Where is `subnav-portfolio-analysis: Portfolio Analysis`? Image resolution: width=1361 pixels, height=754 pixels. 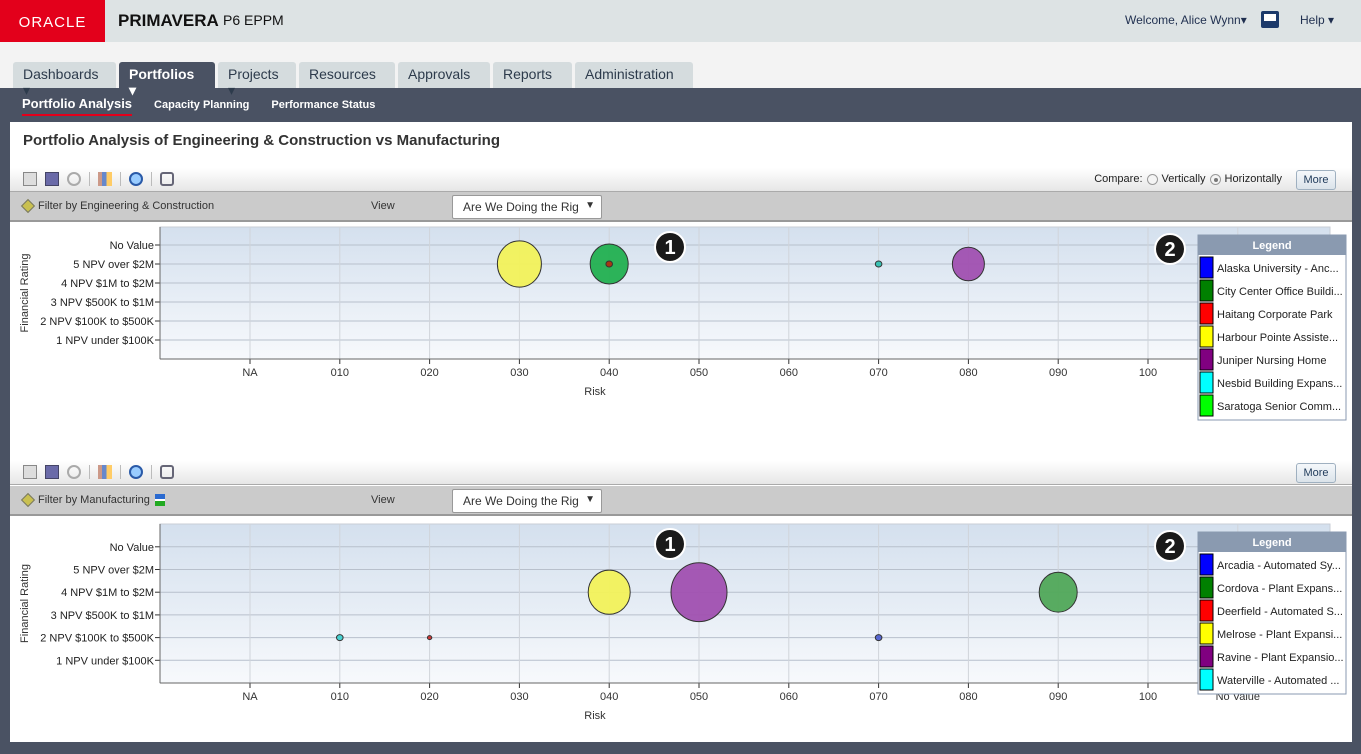
subnav-portfolio-analysis: Portfolio Analysis is located at coordinates (77, 106).